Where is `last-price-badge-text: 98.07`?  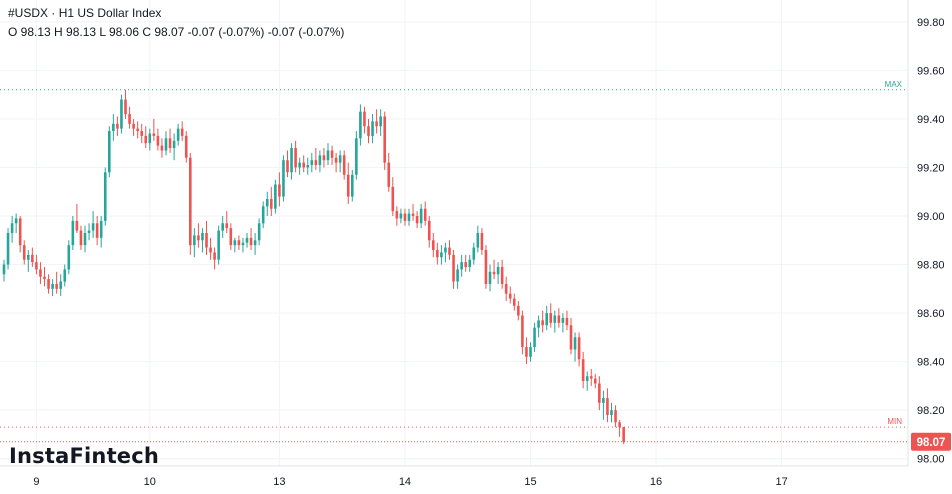 last-price-badge-text: 98.07 is located at coordinates (931, 443).